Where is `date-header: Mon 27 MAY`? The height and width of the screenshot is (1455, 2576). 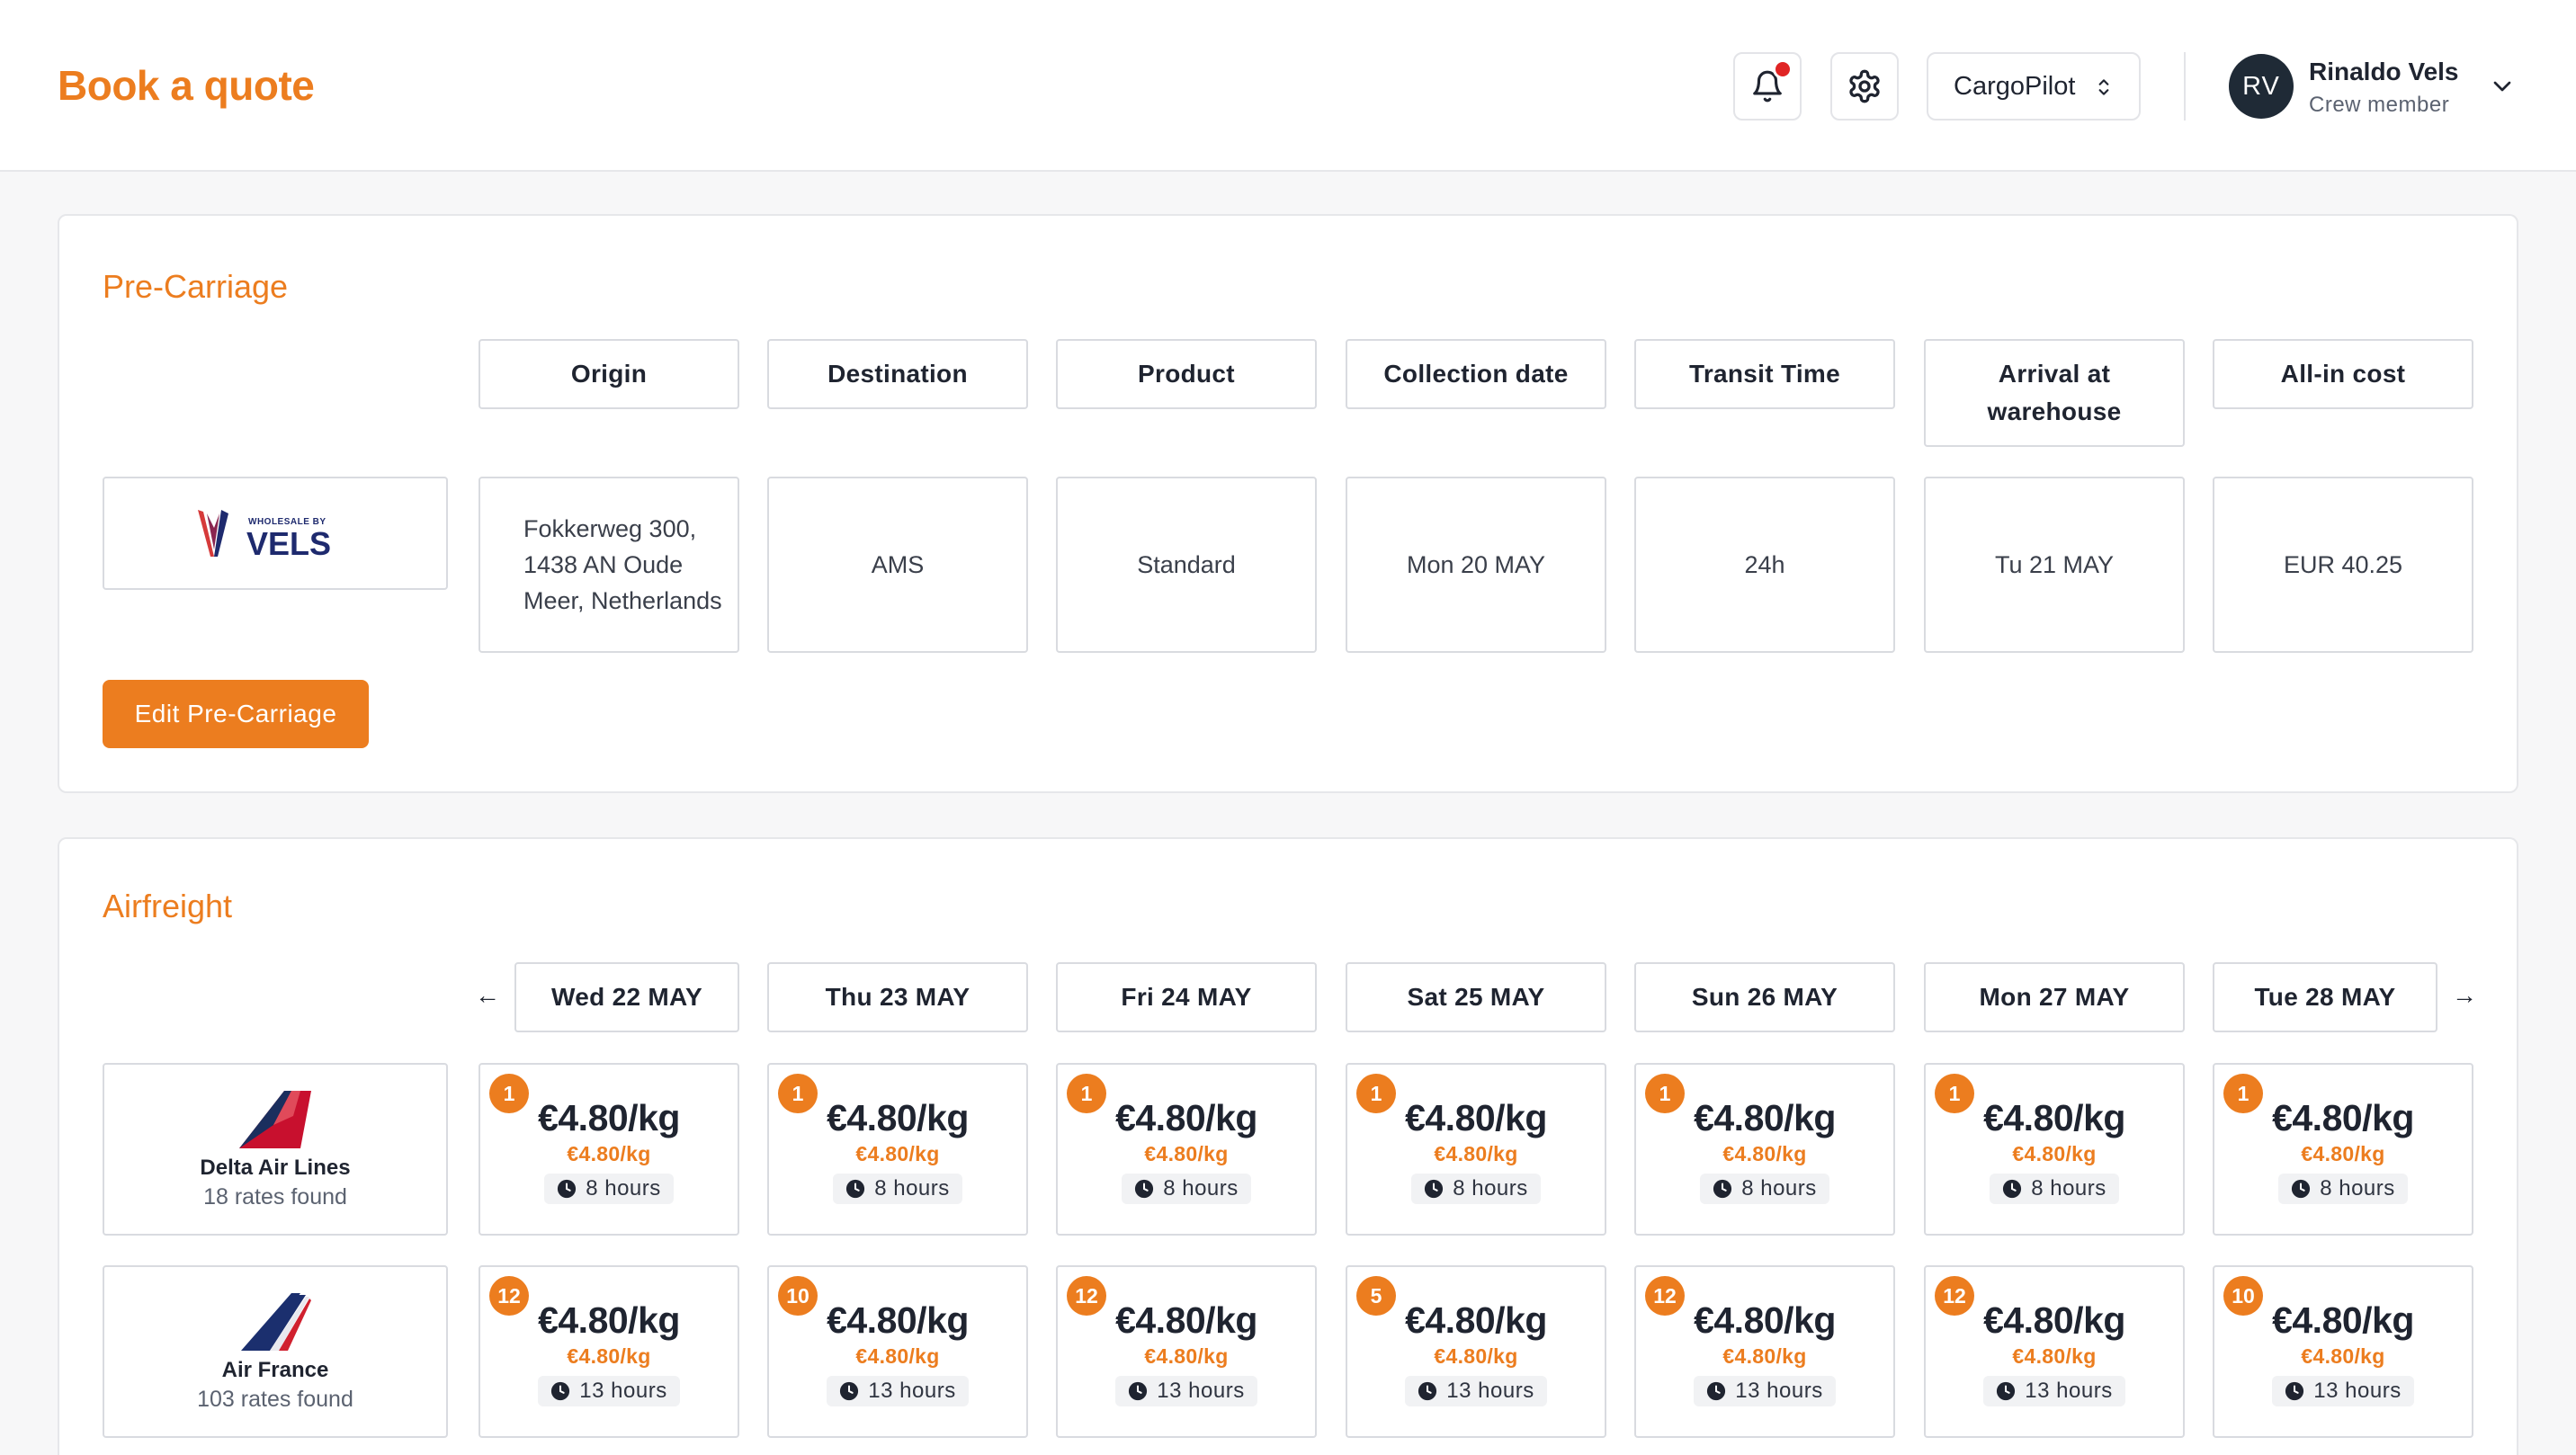 date-header: Mon 27 MAY is located at coordinates (2054, 997).